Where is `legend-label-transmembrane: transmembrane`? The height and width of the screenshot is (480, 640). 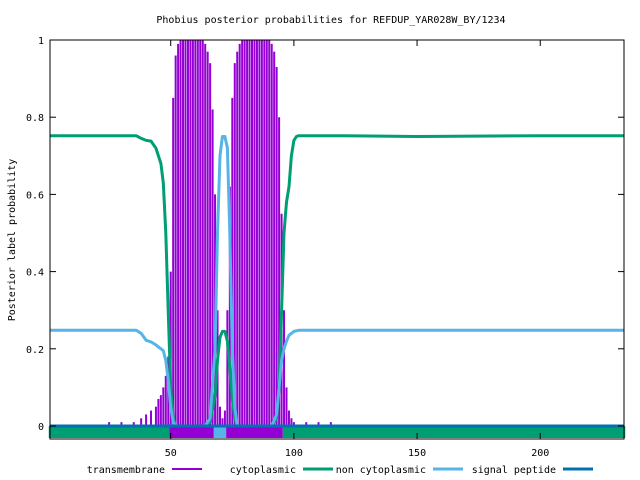
legend-label-transmembrane: transmembrane is located at coordinates (126, 470).